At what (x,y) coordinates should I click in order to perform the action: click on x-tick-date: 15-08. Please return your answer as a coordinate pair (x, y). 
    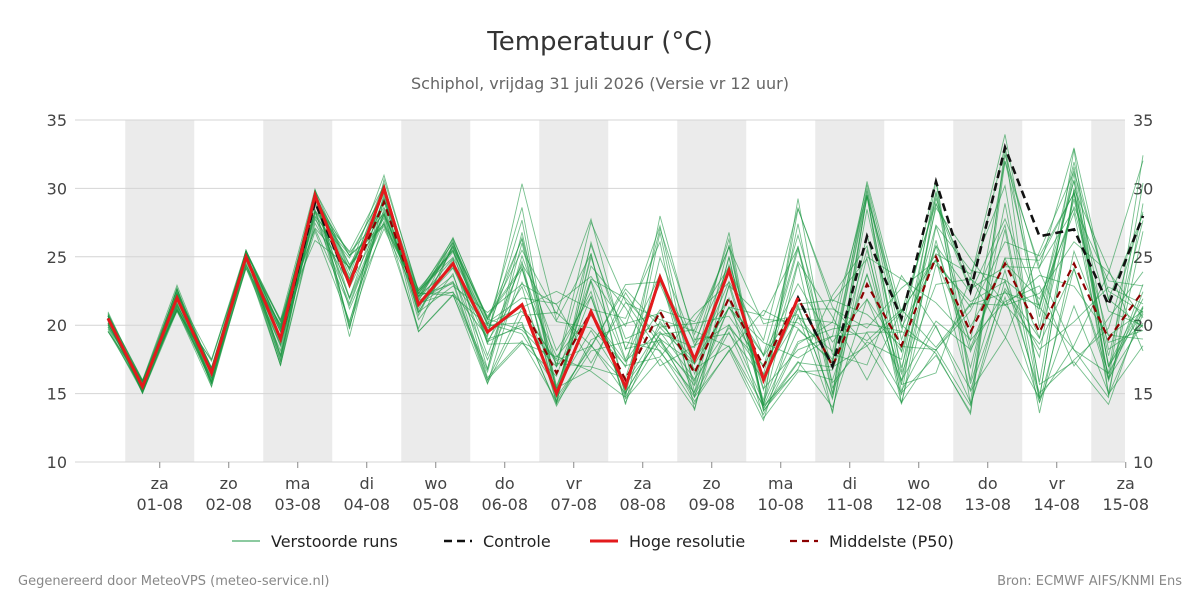
    Looking at the image, I should click on (1126, 504).